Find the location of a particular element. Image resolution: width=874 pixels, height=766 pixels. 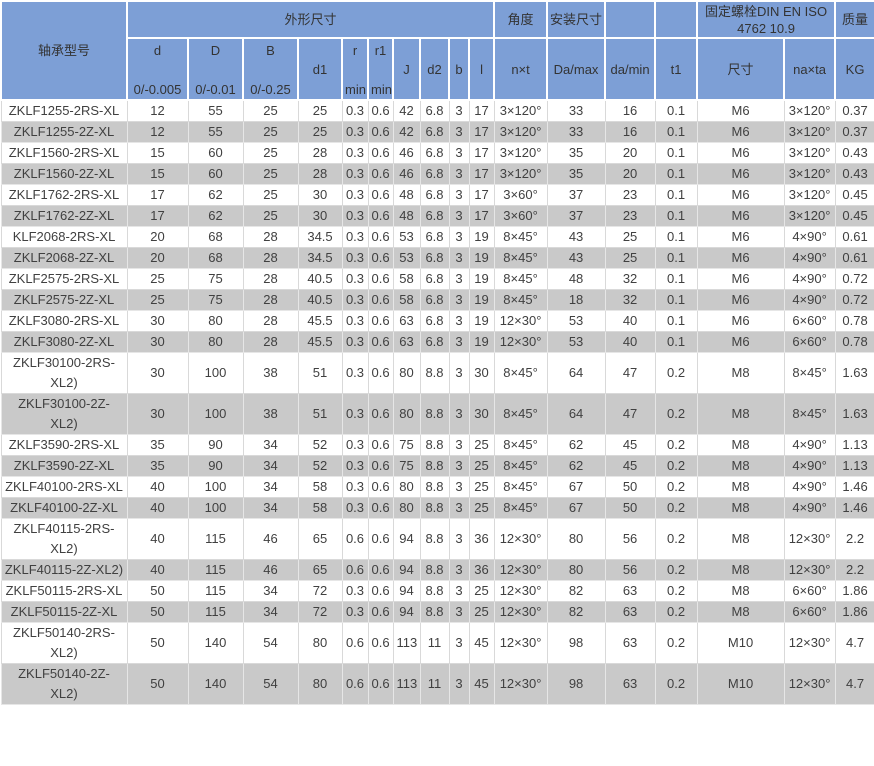

cell-model: ZKLF1560-2RS-XL is located at coordinates (64, 153).